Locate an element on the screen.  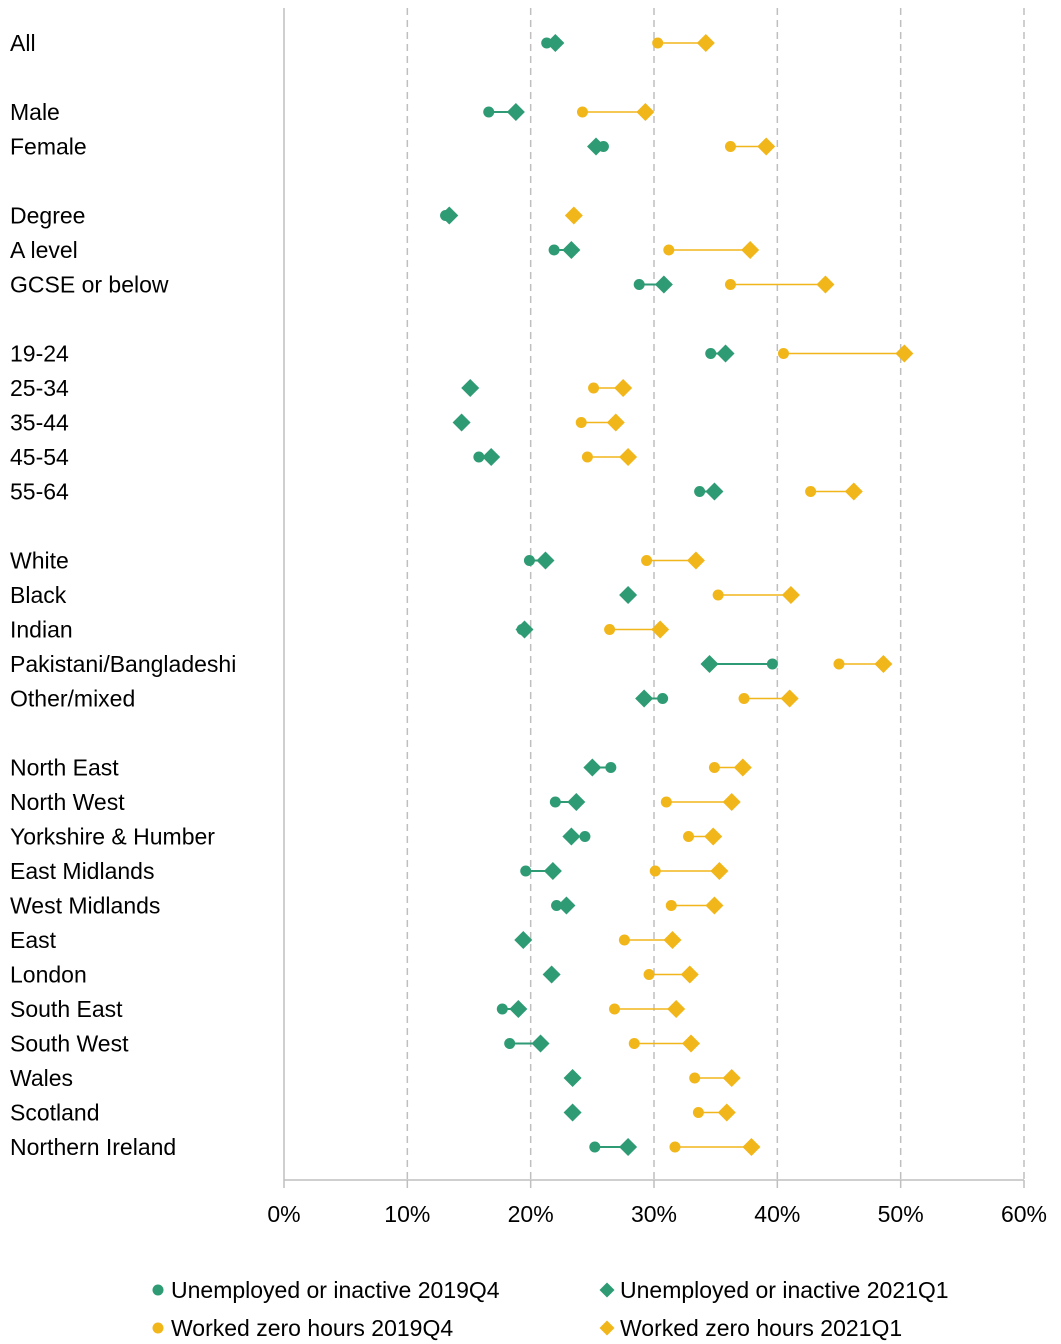
row-west-midlands is located at coordinates (637, 905).